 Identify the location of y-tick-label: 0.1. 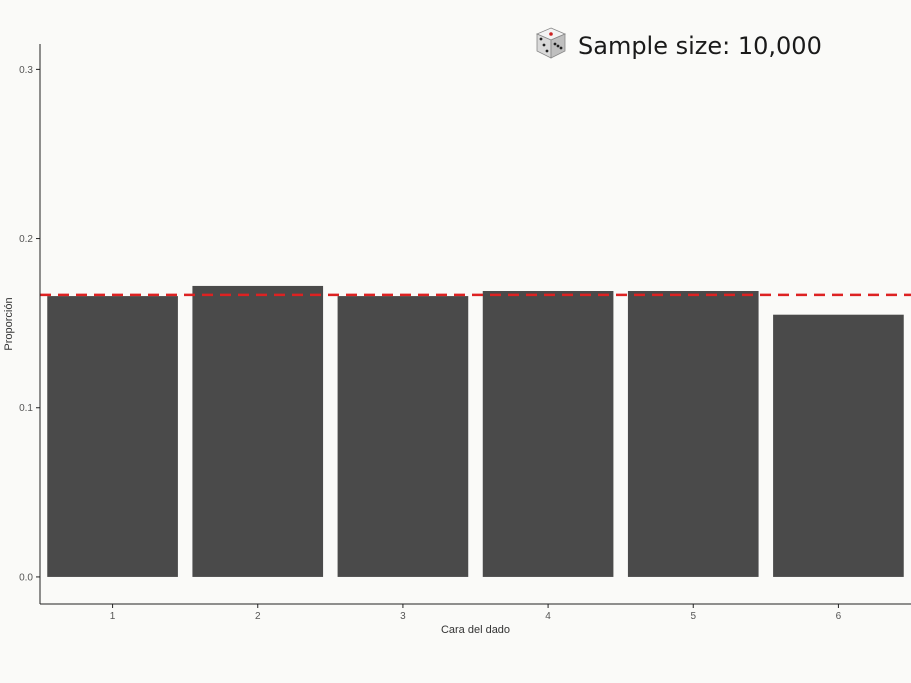
(26, 408).